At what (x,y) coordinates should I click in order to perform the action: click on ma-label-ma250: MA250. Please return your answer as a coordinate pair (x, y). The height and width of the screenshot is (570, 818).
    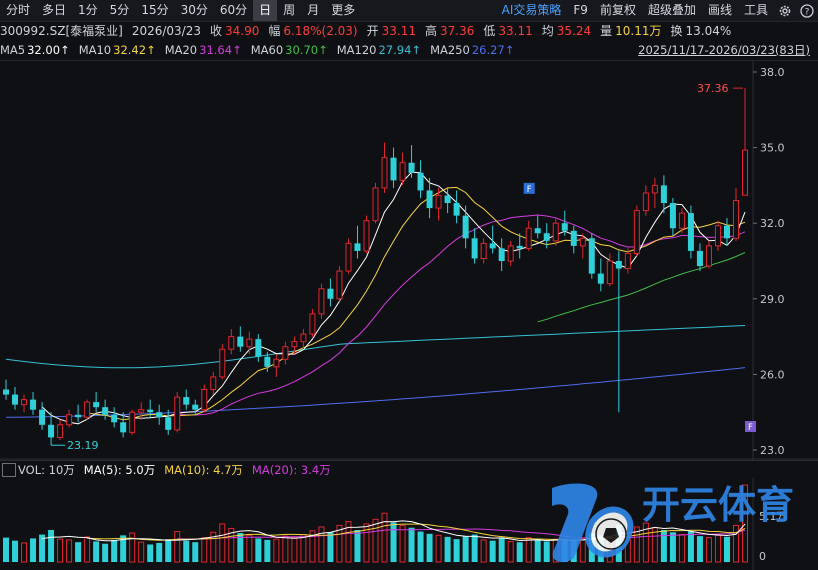
    Looking at the image, I should click on (450, 50).